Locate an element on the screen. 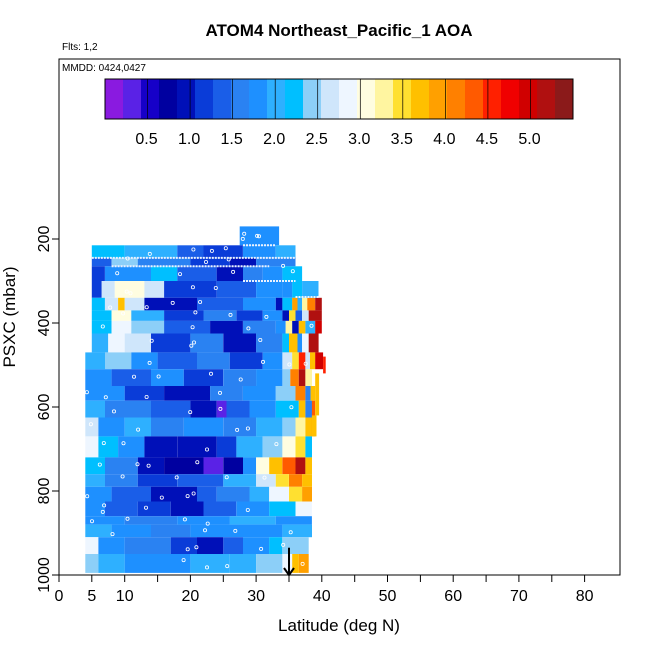 This screenshot has width=650, height=650. y-tick-label: 1000 is located at coordinates (44, 575).